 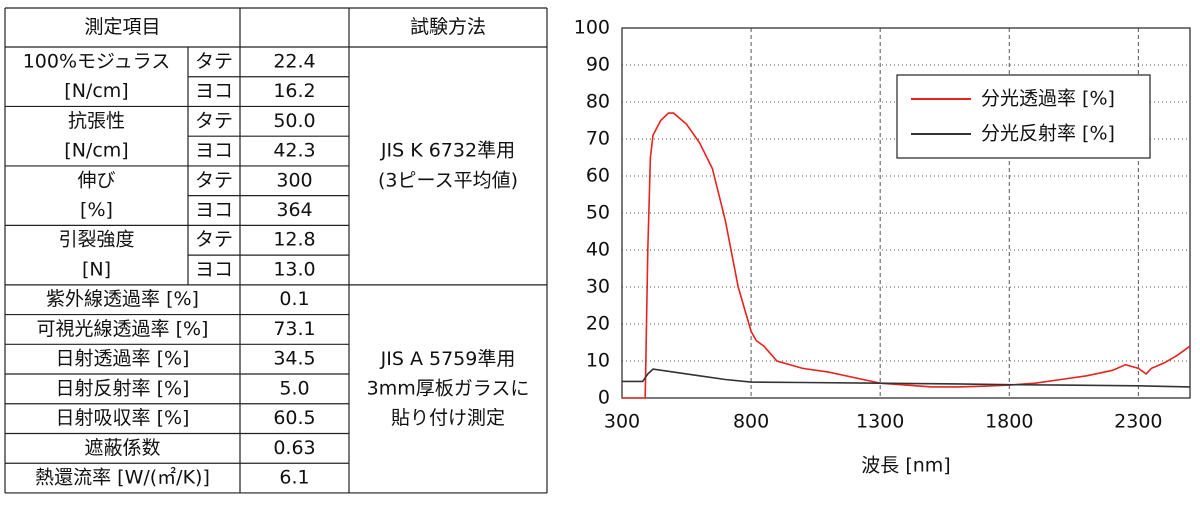 I want to click on cell-text: 0.63, so click(x=294, y=448).